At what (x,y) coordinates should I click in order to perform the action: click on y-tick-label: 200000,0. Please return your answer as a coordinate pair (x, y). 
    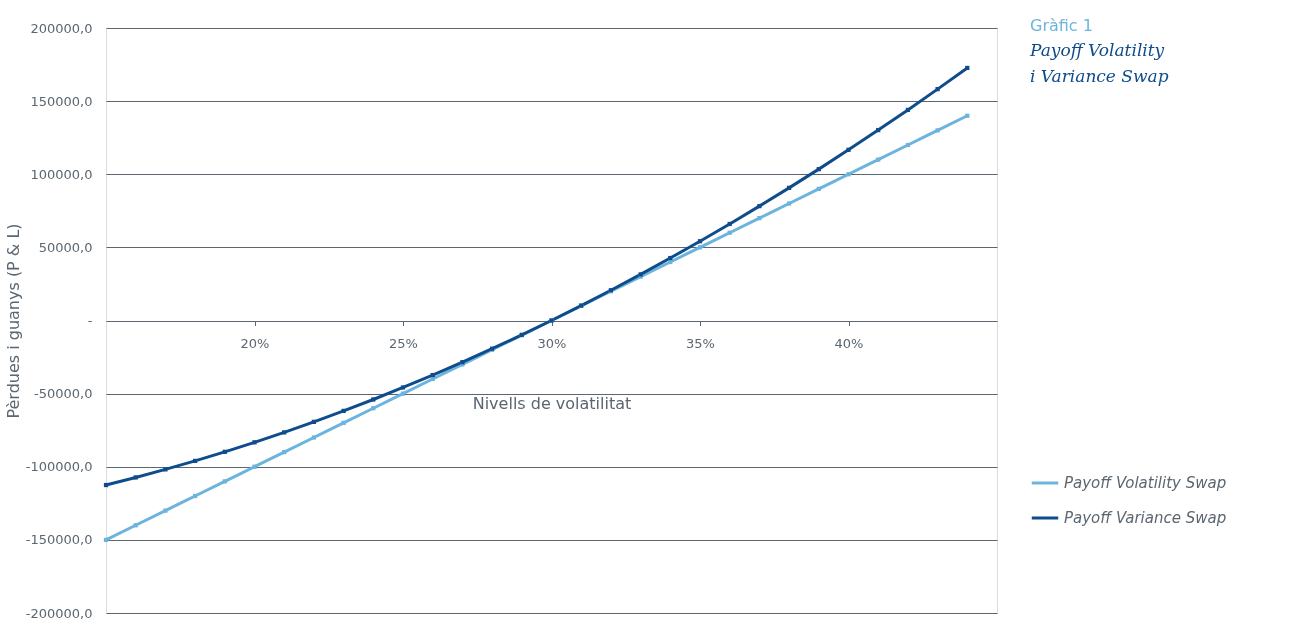
    Looking at the image, I should click on (61, 28).